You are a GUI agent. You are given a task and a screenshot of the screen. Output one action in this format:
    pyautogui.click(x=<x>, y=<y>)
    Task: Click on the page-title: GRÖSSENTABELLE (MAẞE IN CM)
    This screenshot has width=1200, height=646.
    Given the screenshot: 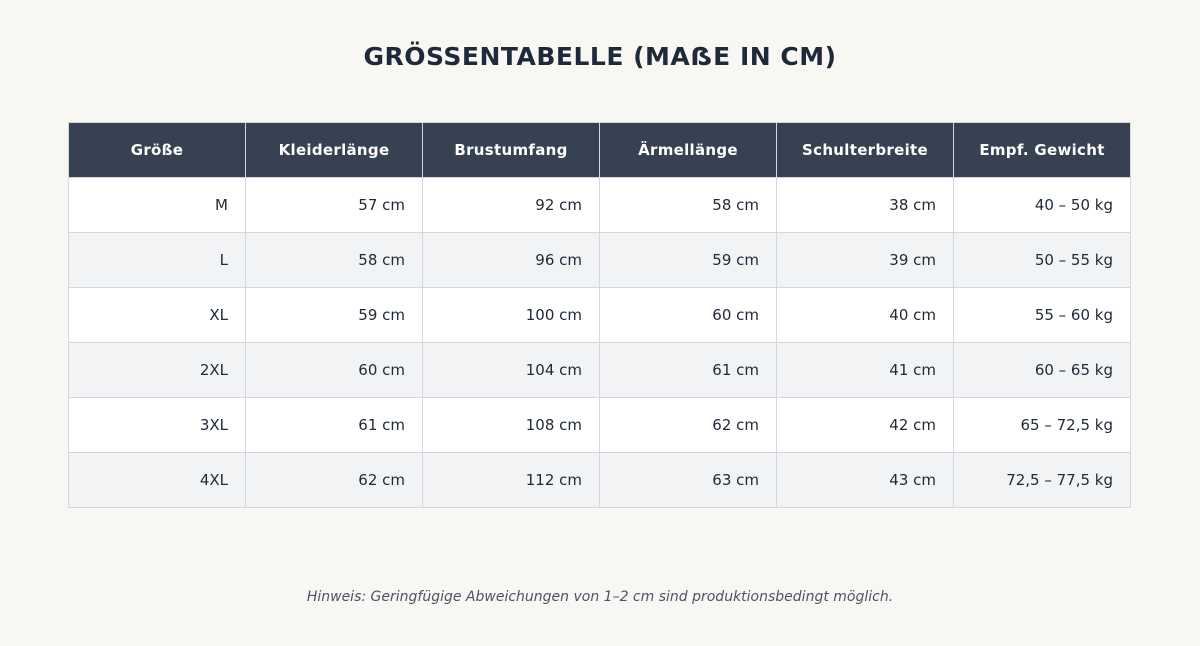 What is the action you would take?
    pyautogui.click(x=600, y=56)
    